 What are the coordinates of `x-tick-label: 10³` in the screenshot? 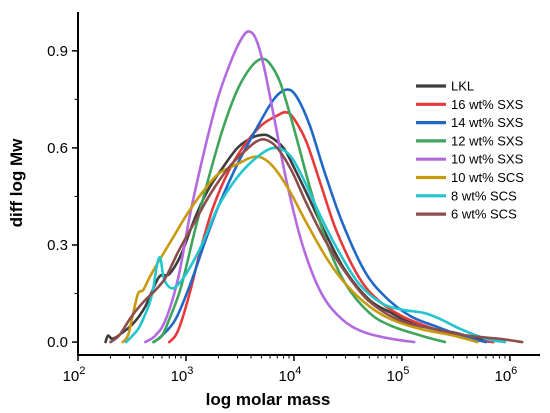 It's located at (182, 375).